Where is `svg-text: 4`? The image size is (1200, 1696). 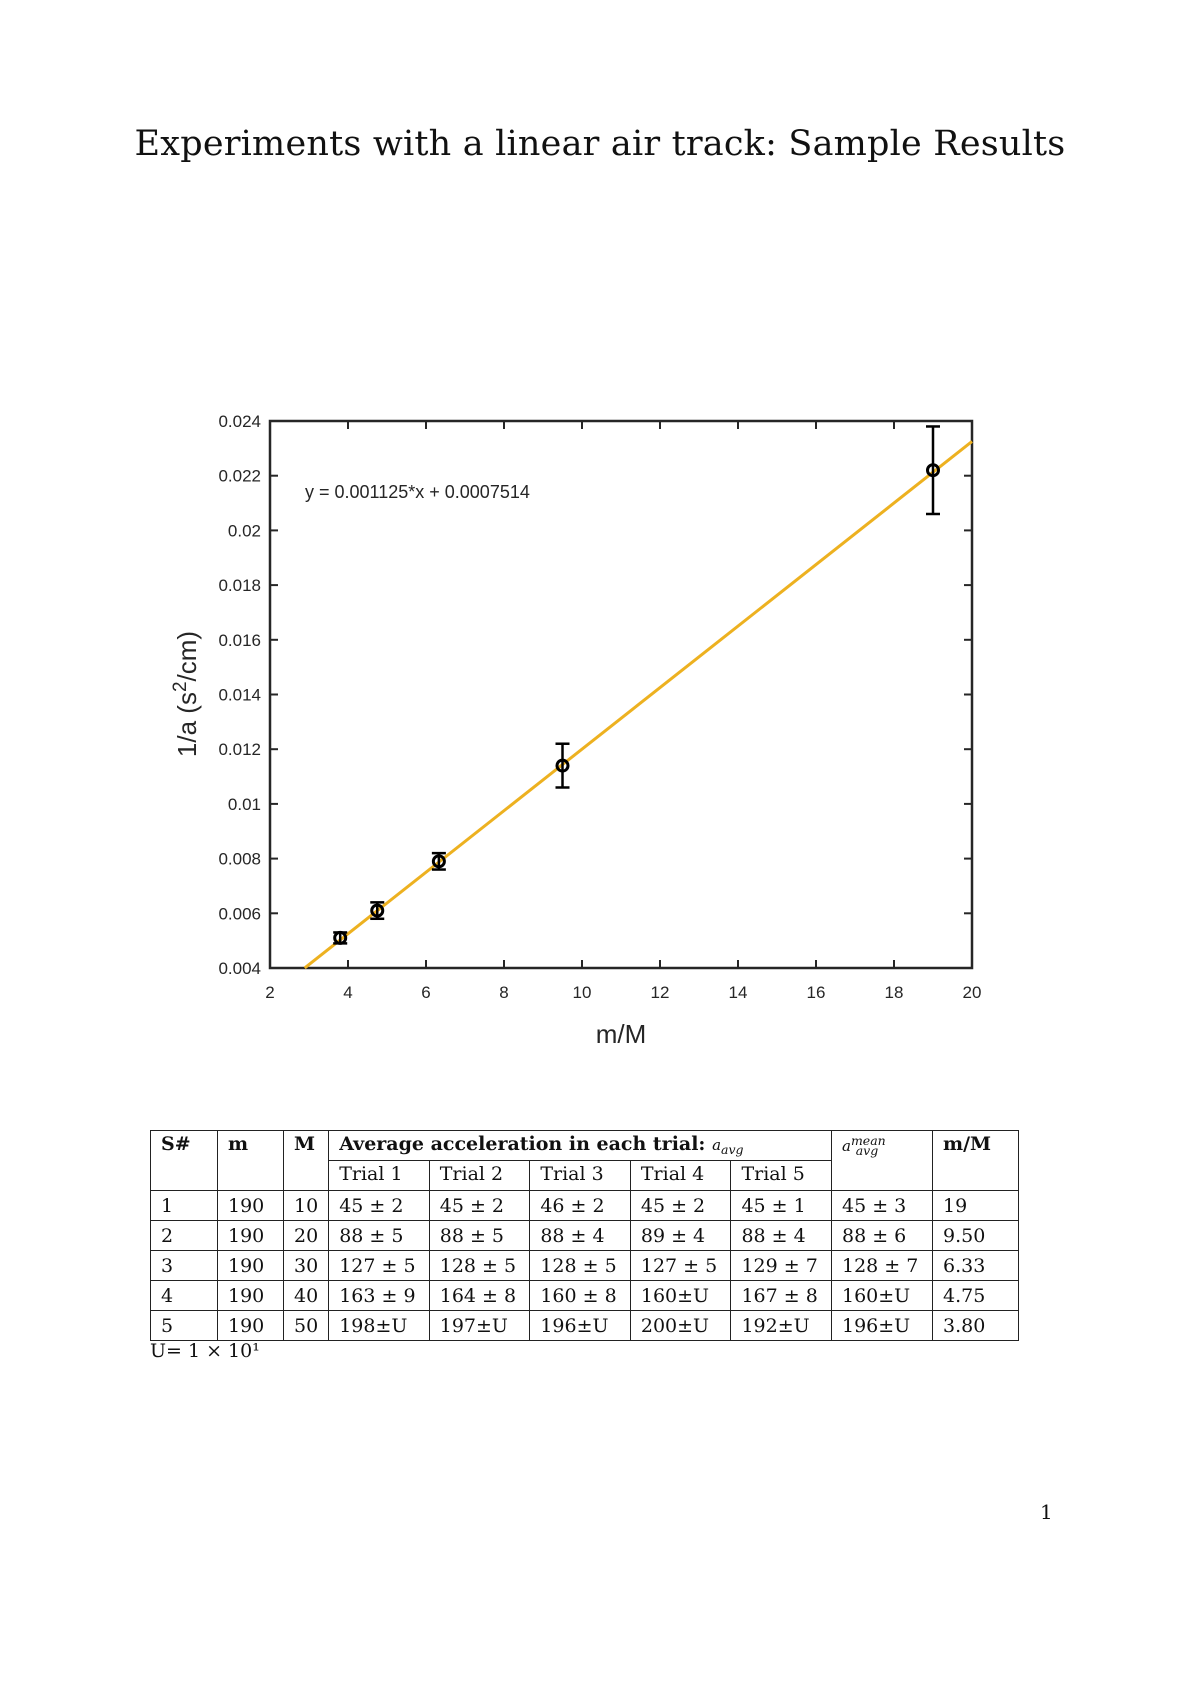 svg-text: 4 is located at coordinates (347, 992).